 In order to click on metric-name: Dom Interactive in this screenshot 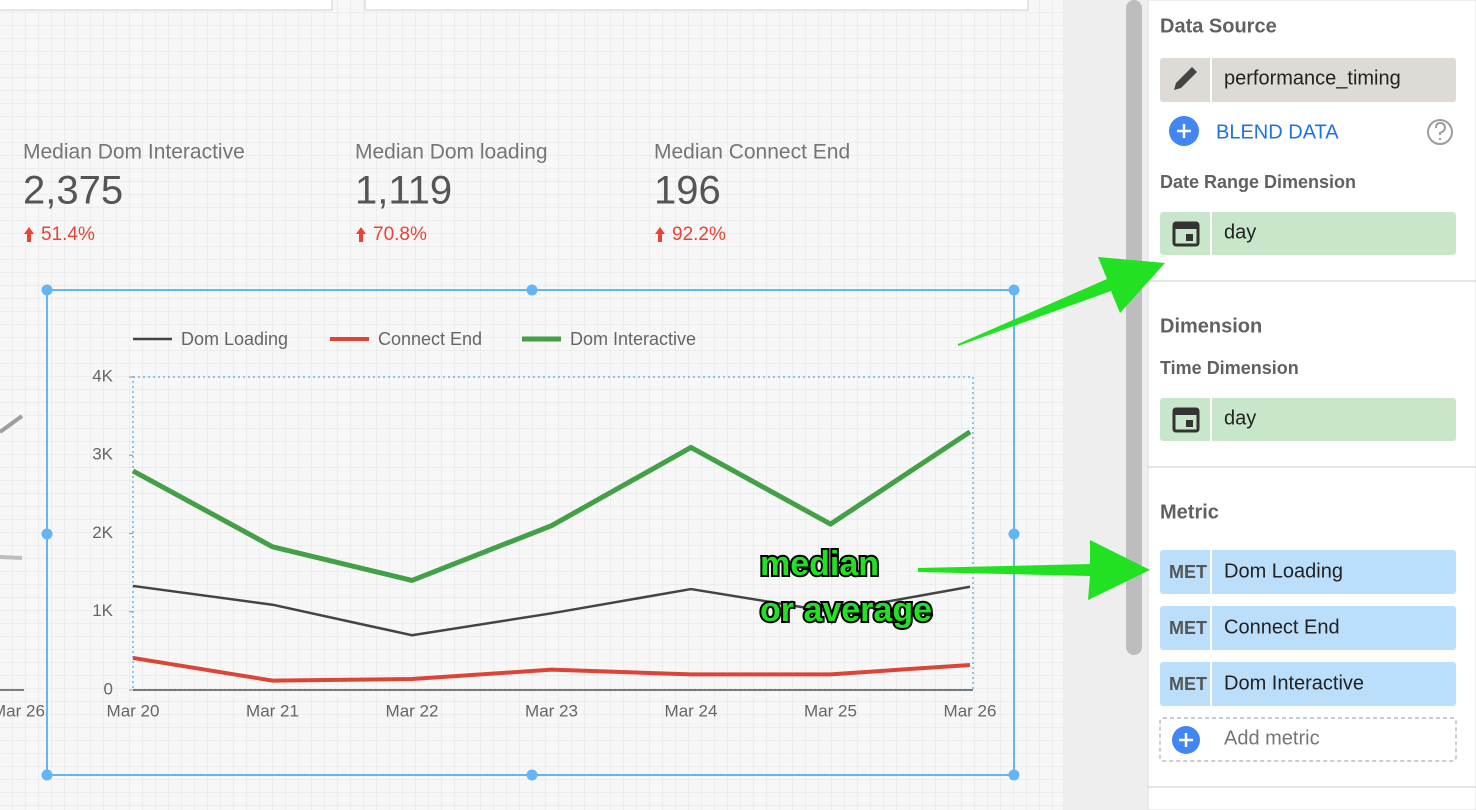, I will do `click(1294, 683)`.